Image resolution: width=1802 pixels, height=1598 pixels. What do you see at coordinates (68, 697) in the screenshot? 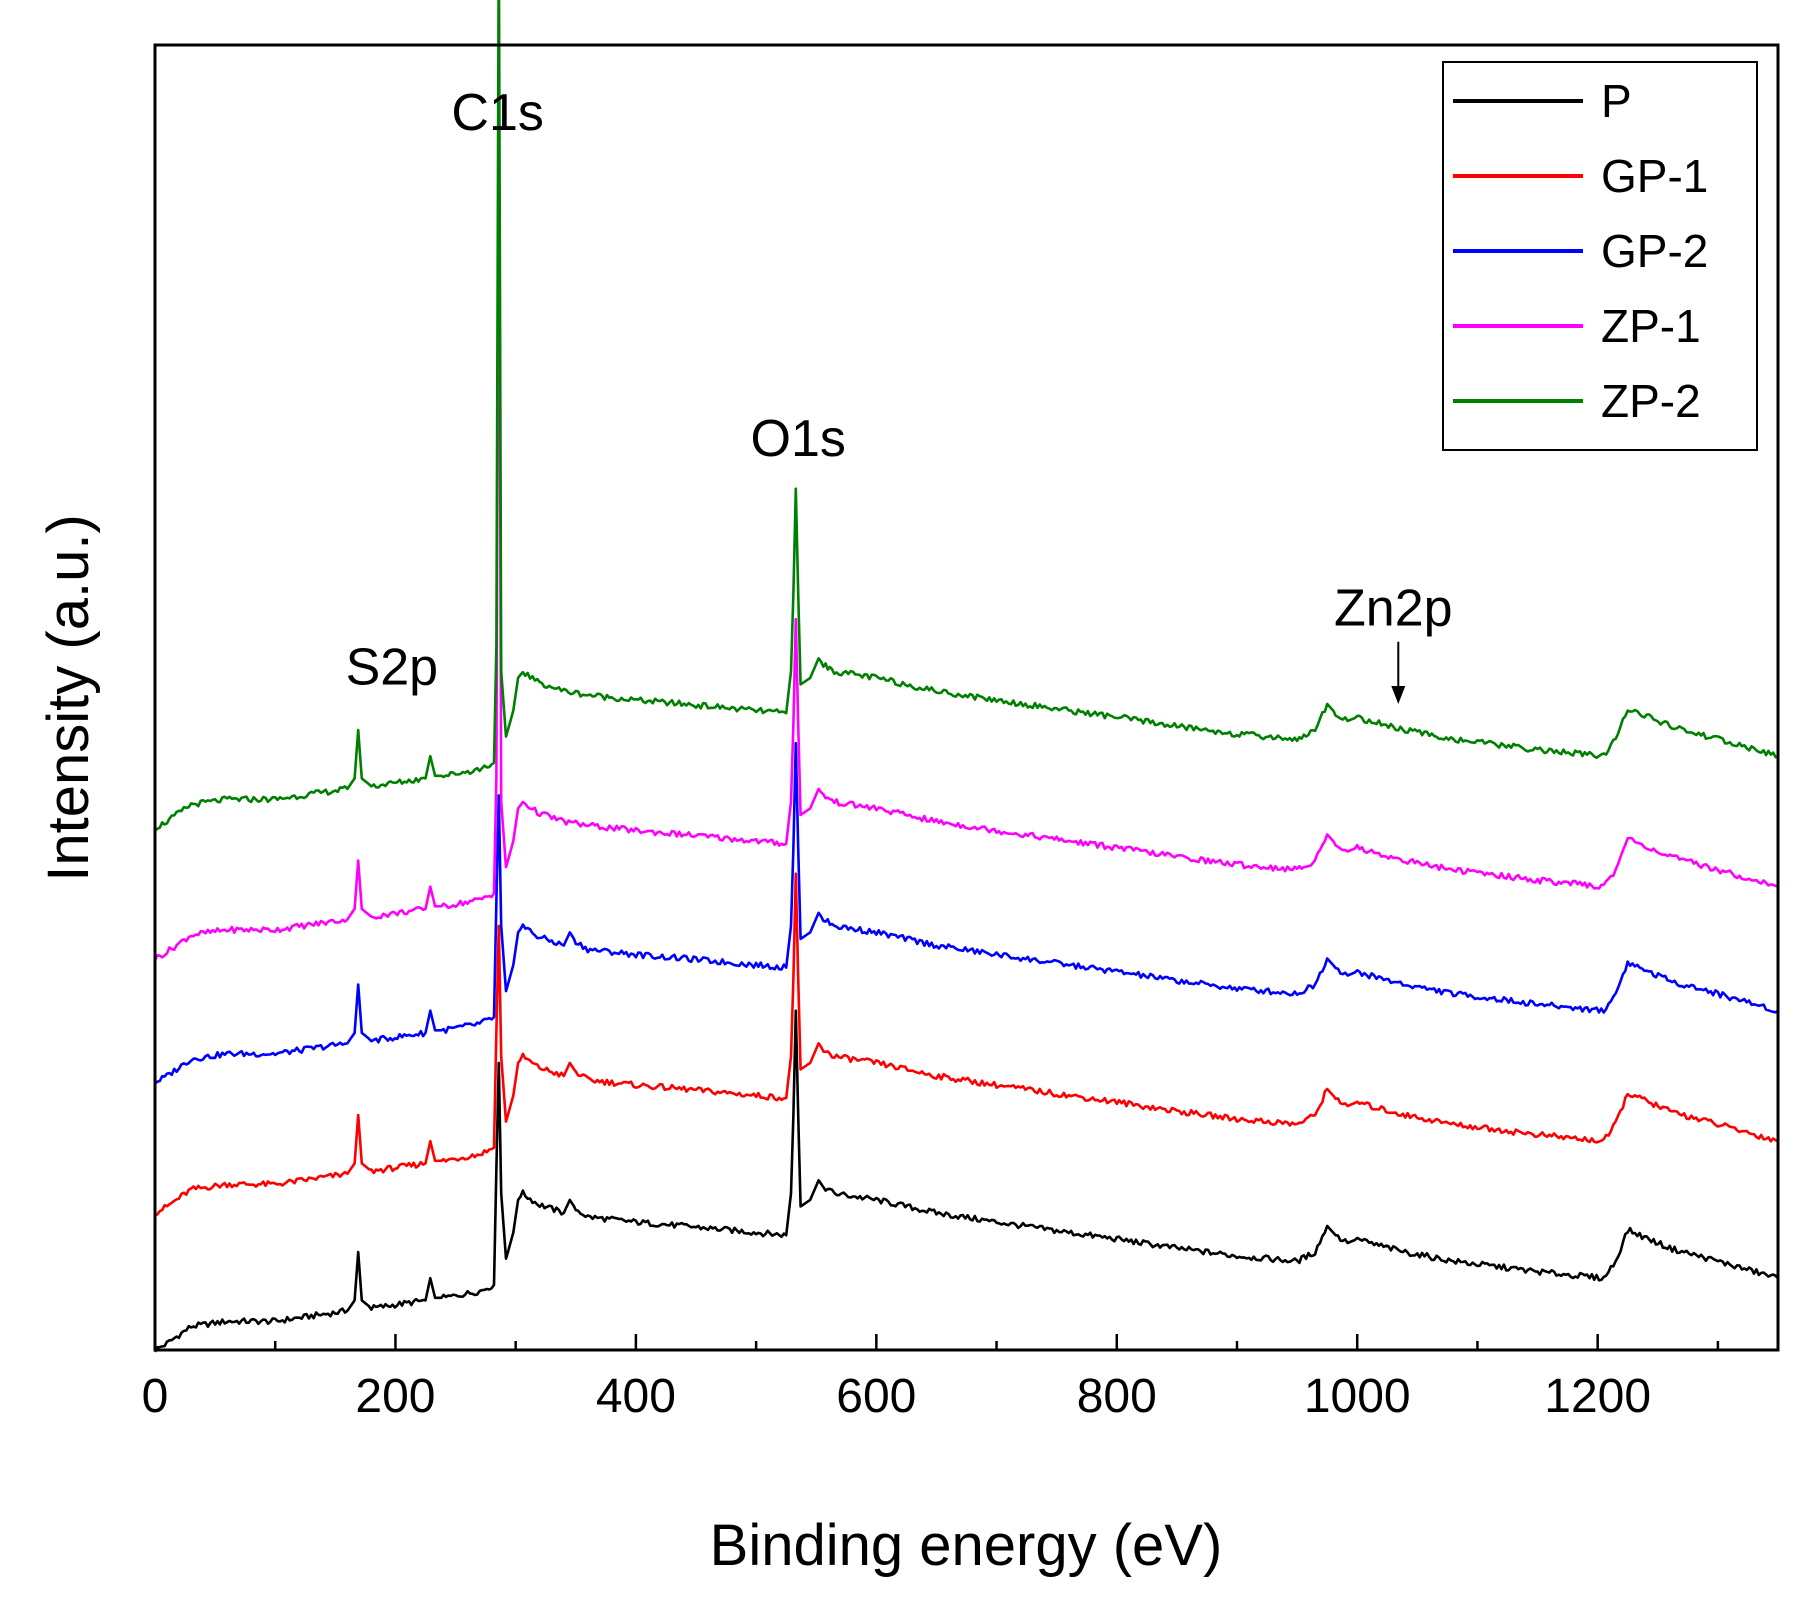
I see `y-axis-title: Intensity (a.u.)` at bounding box center [68, 697].